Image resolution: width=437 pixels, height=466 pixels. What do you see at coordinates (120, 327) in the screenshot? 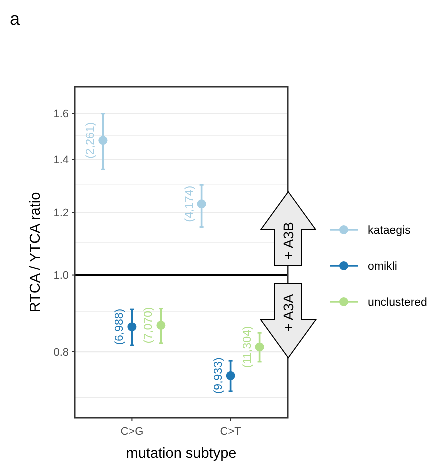
I see `annotation: (6,988)` at bounding box center [120, 327].